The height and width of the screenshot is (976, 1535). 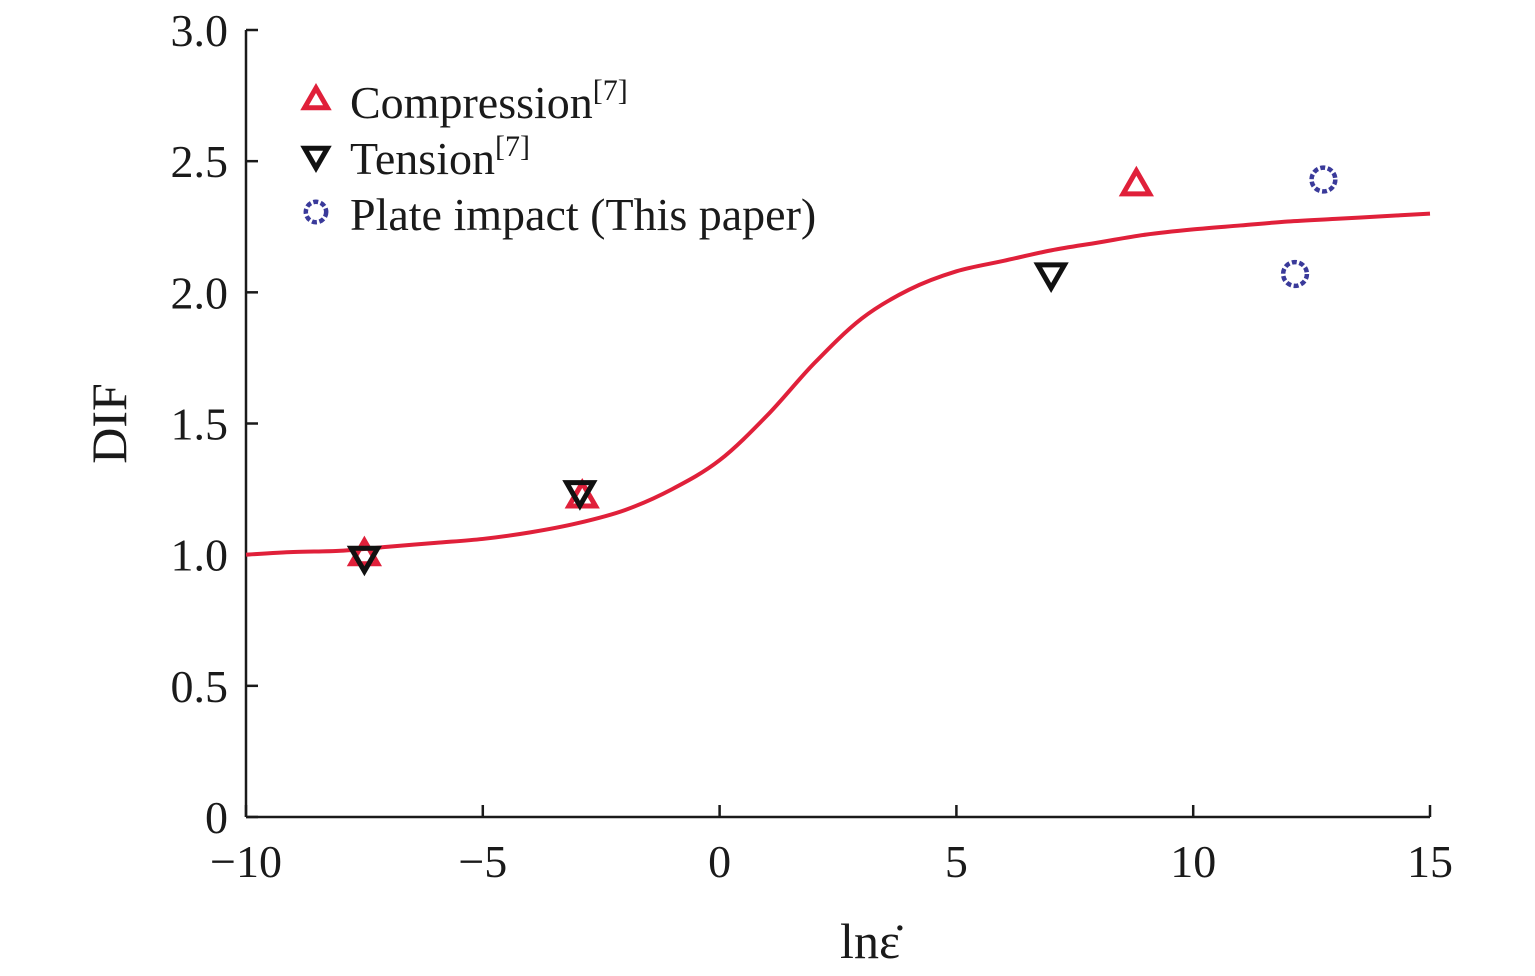 I want to click on y-tick-label: 0.5, so click(x=200, y=686).